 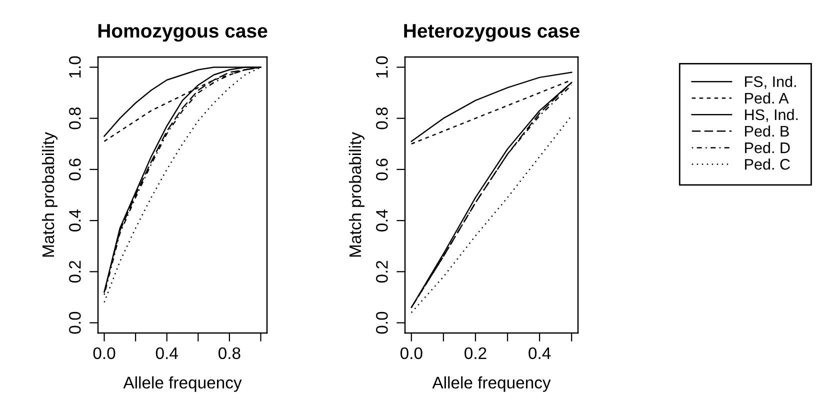 I want to click on chart-title: Homozygous case, so click(x=183, y=33).